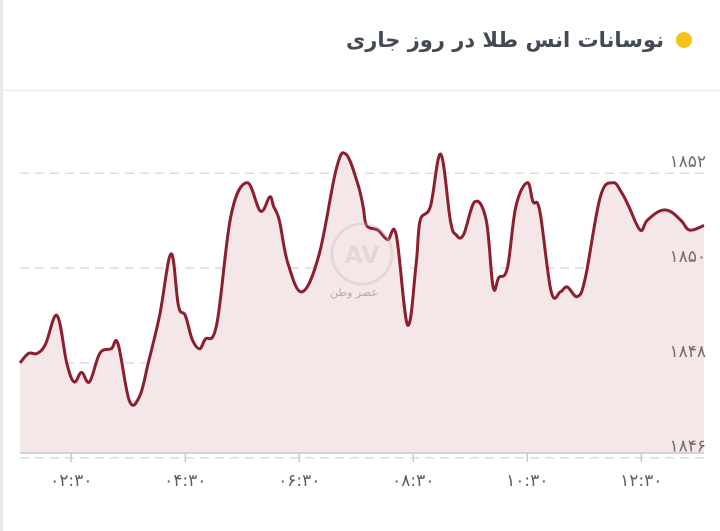  Describe the element at coordinates (527, 481) in the screenshot. I see `x-tick-label: ۱۰:۳۰` at that location.